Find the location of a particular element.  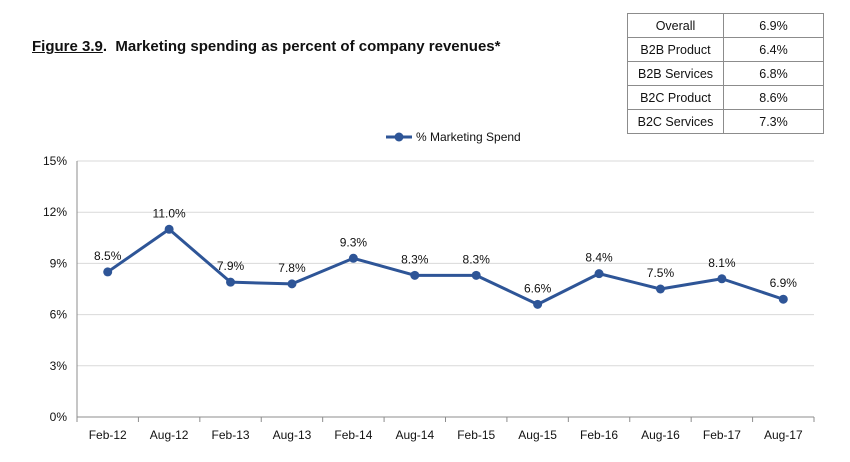

x-tick-label: Aug-17 is located at coordinates (783, 435).